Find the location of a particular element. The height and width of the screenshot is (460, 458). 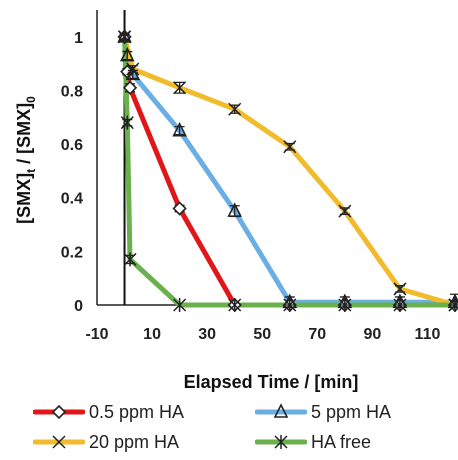

x-tick-label: 90 is located at coordinates (372, 334).